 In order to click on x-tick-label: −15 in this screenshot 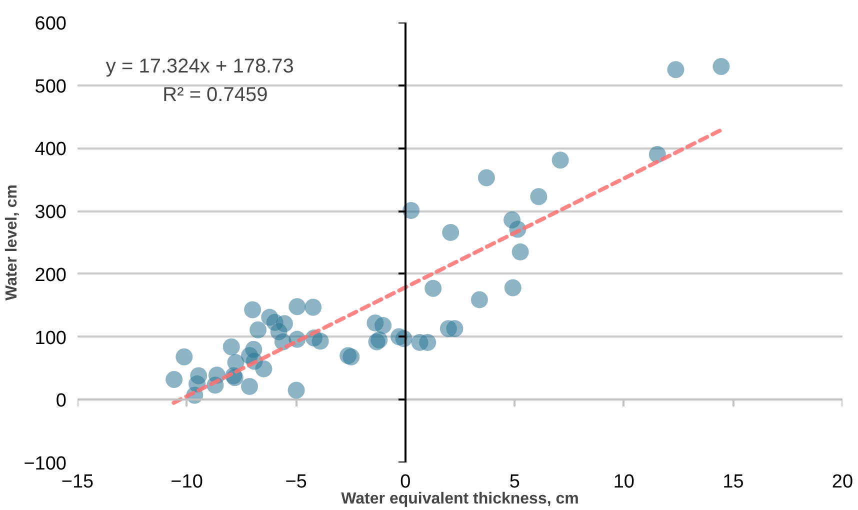, I will do `click(77, 482)`.